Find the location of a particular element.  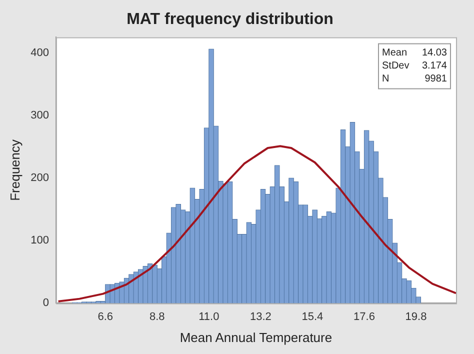

y-axis-title: Frequency is located at coordinates (14, 169).